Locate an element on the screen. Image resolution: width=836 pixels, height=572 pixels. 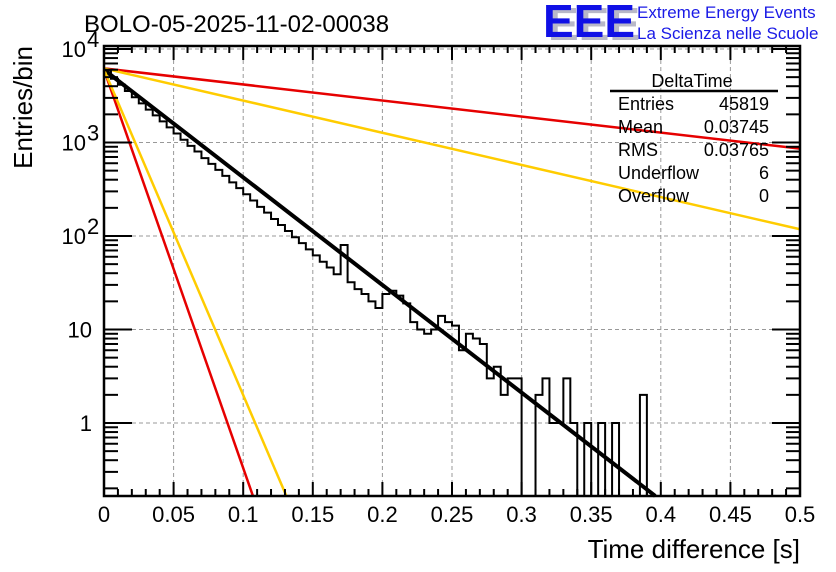
x-tick-label: 0.5 is located at coordinates (800, 514).